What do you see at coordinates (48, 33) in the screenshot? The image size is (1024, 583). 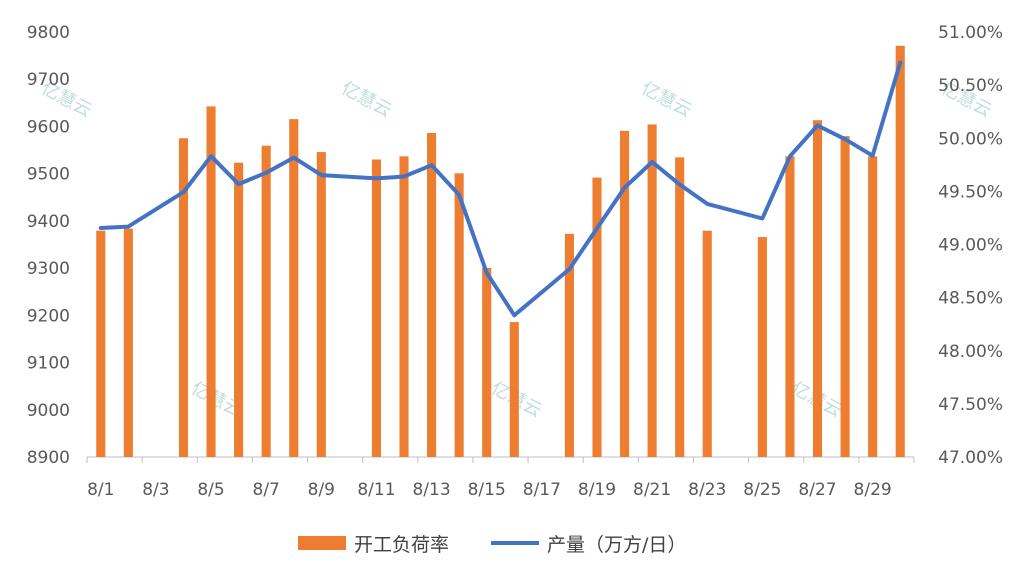 I see `left-tick-label: 9800` at bounding box center [48, 33].